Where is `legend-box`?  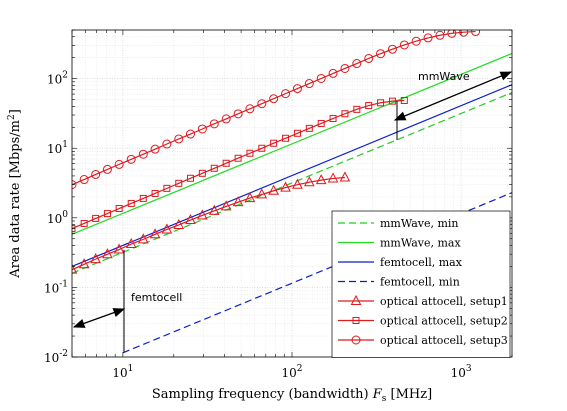
legend-box is located at coordinates (421, 284).